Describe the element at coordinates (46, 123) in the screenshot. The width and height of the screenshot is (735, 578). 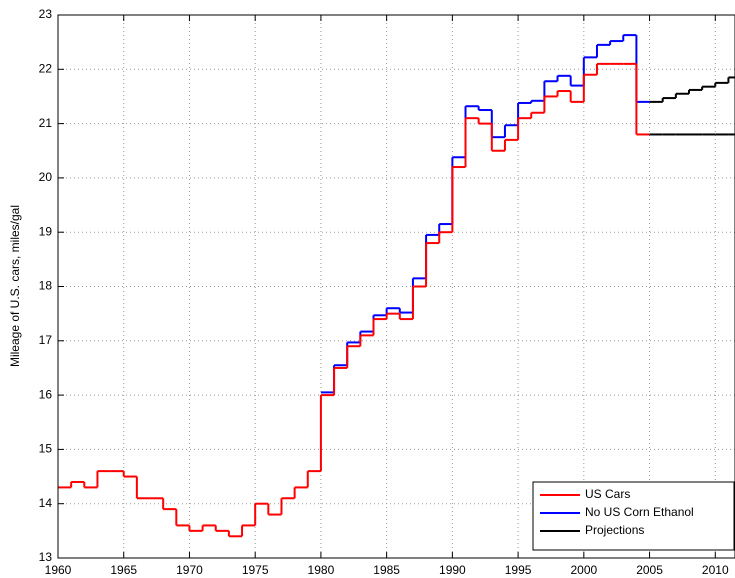
I see `y-tick-label: 21` at that location.